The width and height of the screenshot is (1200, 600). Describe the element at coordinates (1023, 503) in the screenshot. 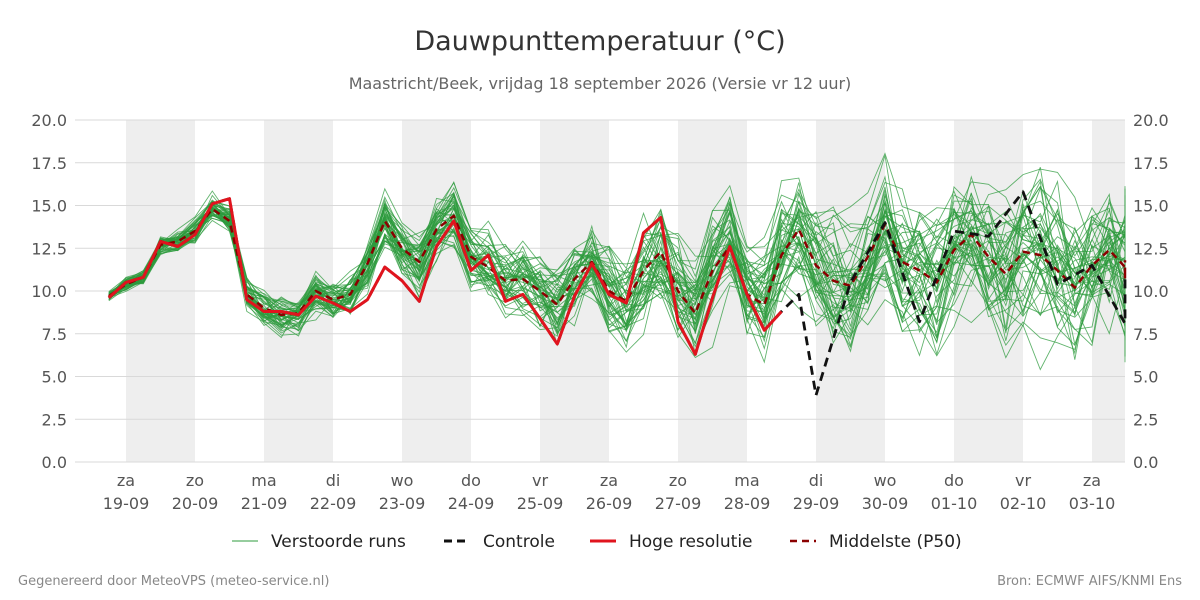

I see `x-tick-date: 02-10` at that location.